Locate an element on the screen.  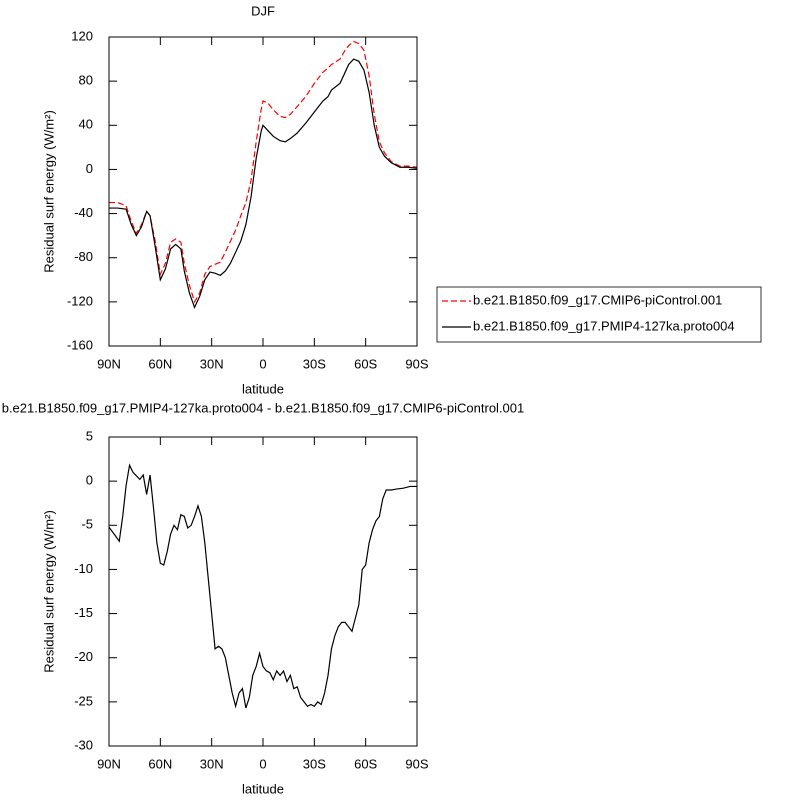
legend-box is located at coordinates (599, 314).